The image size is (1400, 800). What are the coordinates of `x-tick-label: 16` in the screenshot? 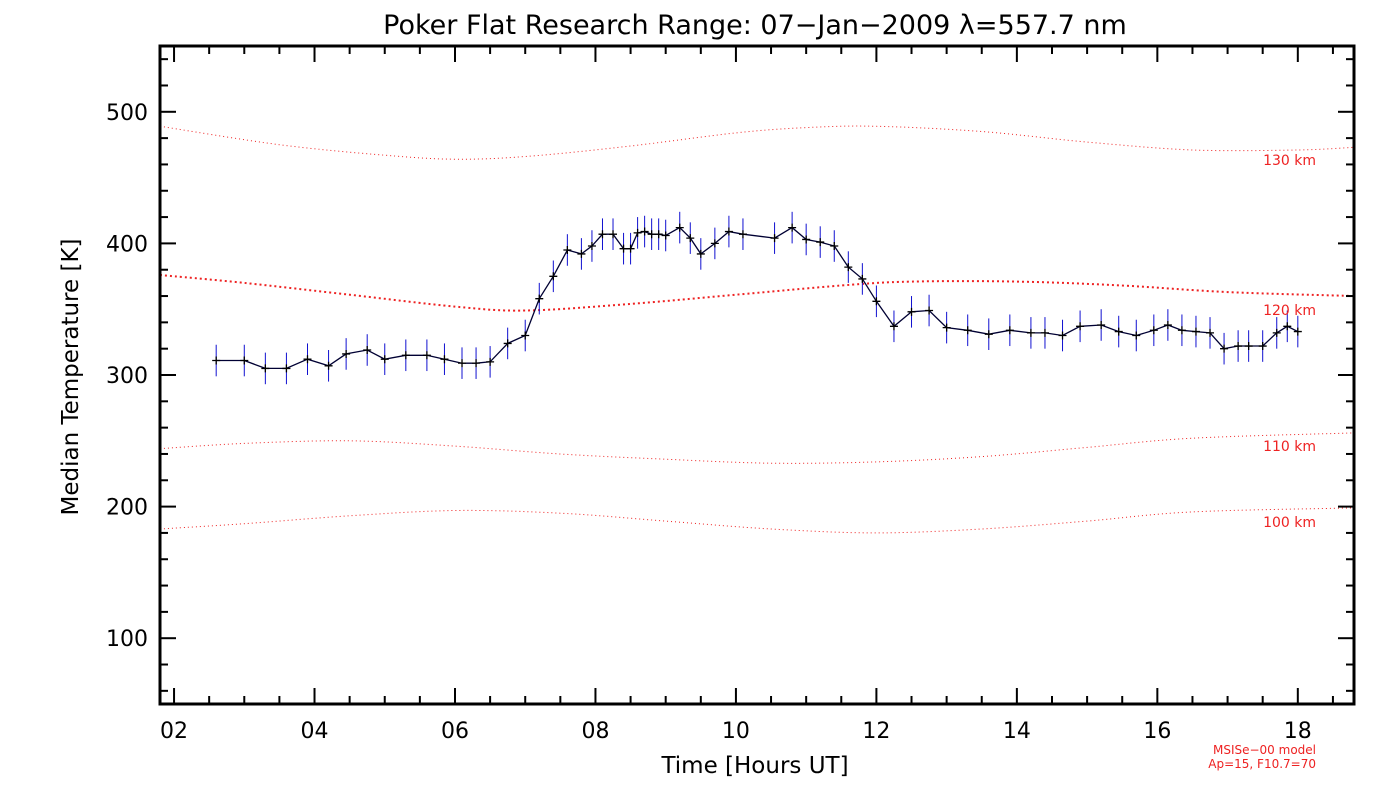 It's located at (1157, 731).